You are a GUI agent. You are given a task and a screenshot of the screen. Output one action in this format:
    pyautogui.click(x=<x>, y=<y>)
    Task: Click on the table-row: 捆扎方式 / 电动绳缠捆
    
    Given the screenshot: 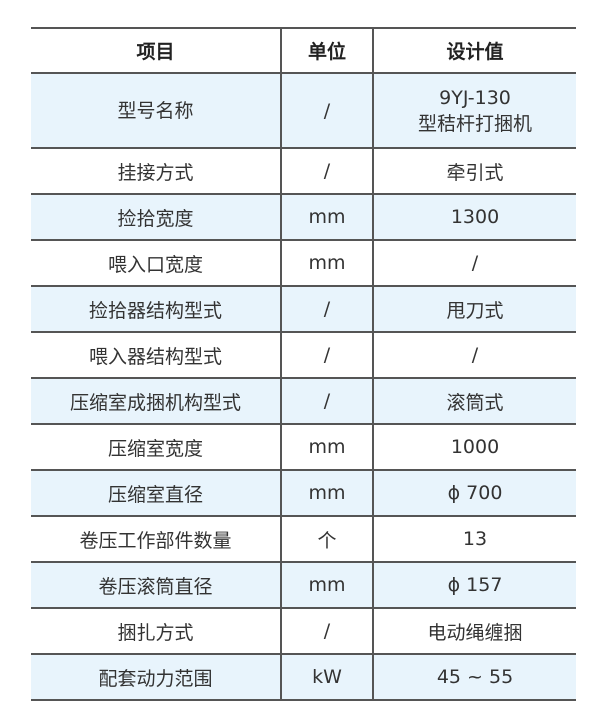 What is the action you would take?
    pyautogui.click(x=303, y=631)
    